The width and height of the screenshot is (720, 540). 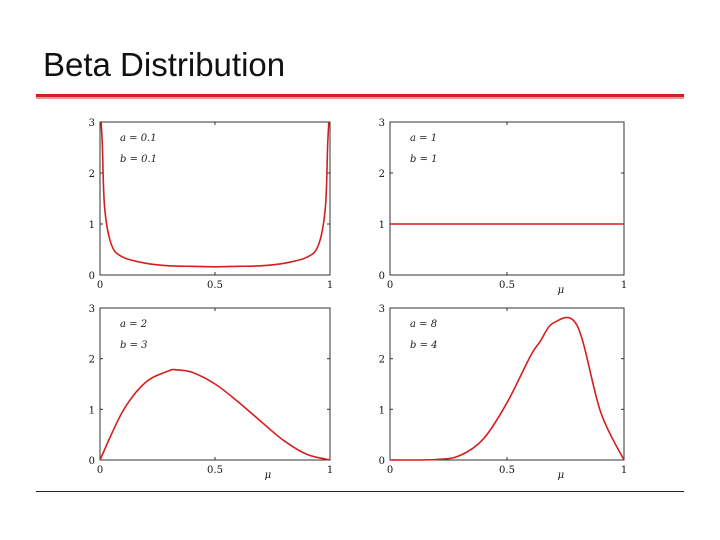 What do you see at coordinates (424, 345) in the screenshot?
I see `annotation-b: b = 4` at bounding box center [424, 345].